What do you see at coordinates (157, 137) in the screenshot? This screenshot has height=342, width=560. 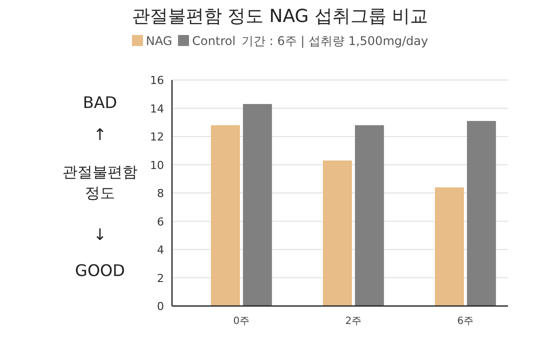 I see `y-tick-label: 12` at bounding box center [157, 137].